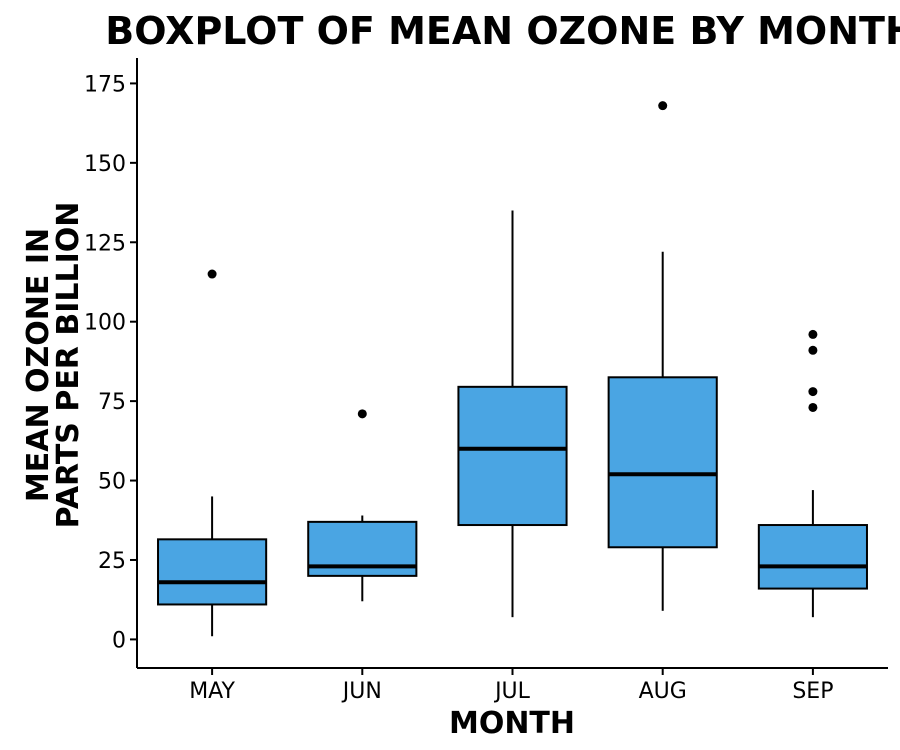  What do you see at coordinates (512, 456) in the screenshot?
I see `box-jul` at bounding box center [512, 456].